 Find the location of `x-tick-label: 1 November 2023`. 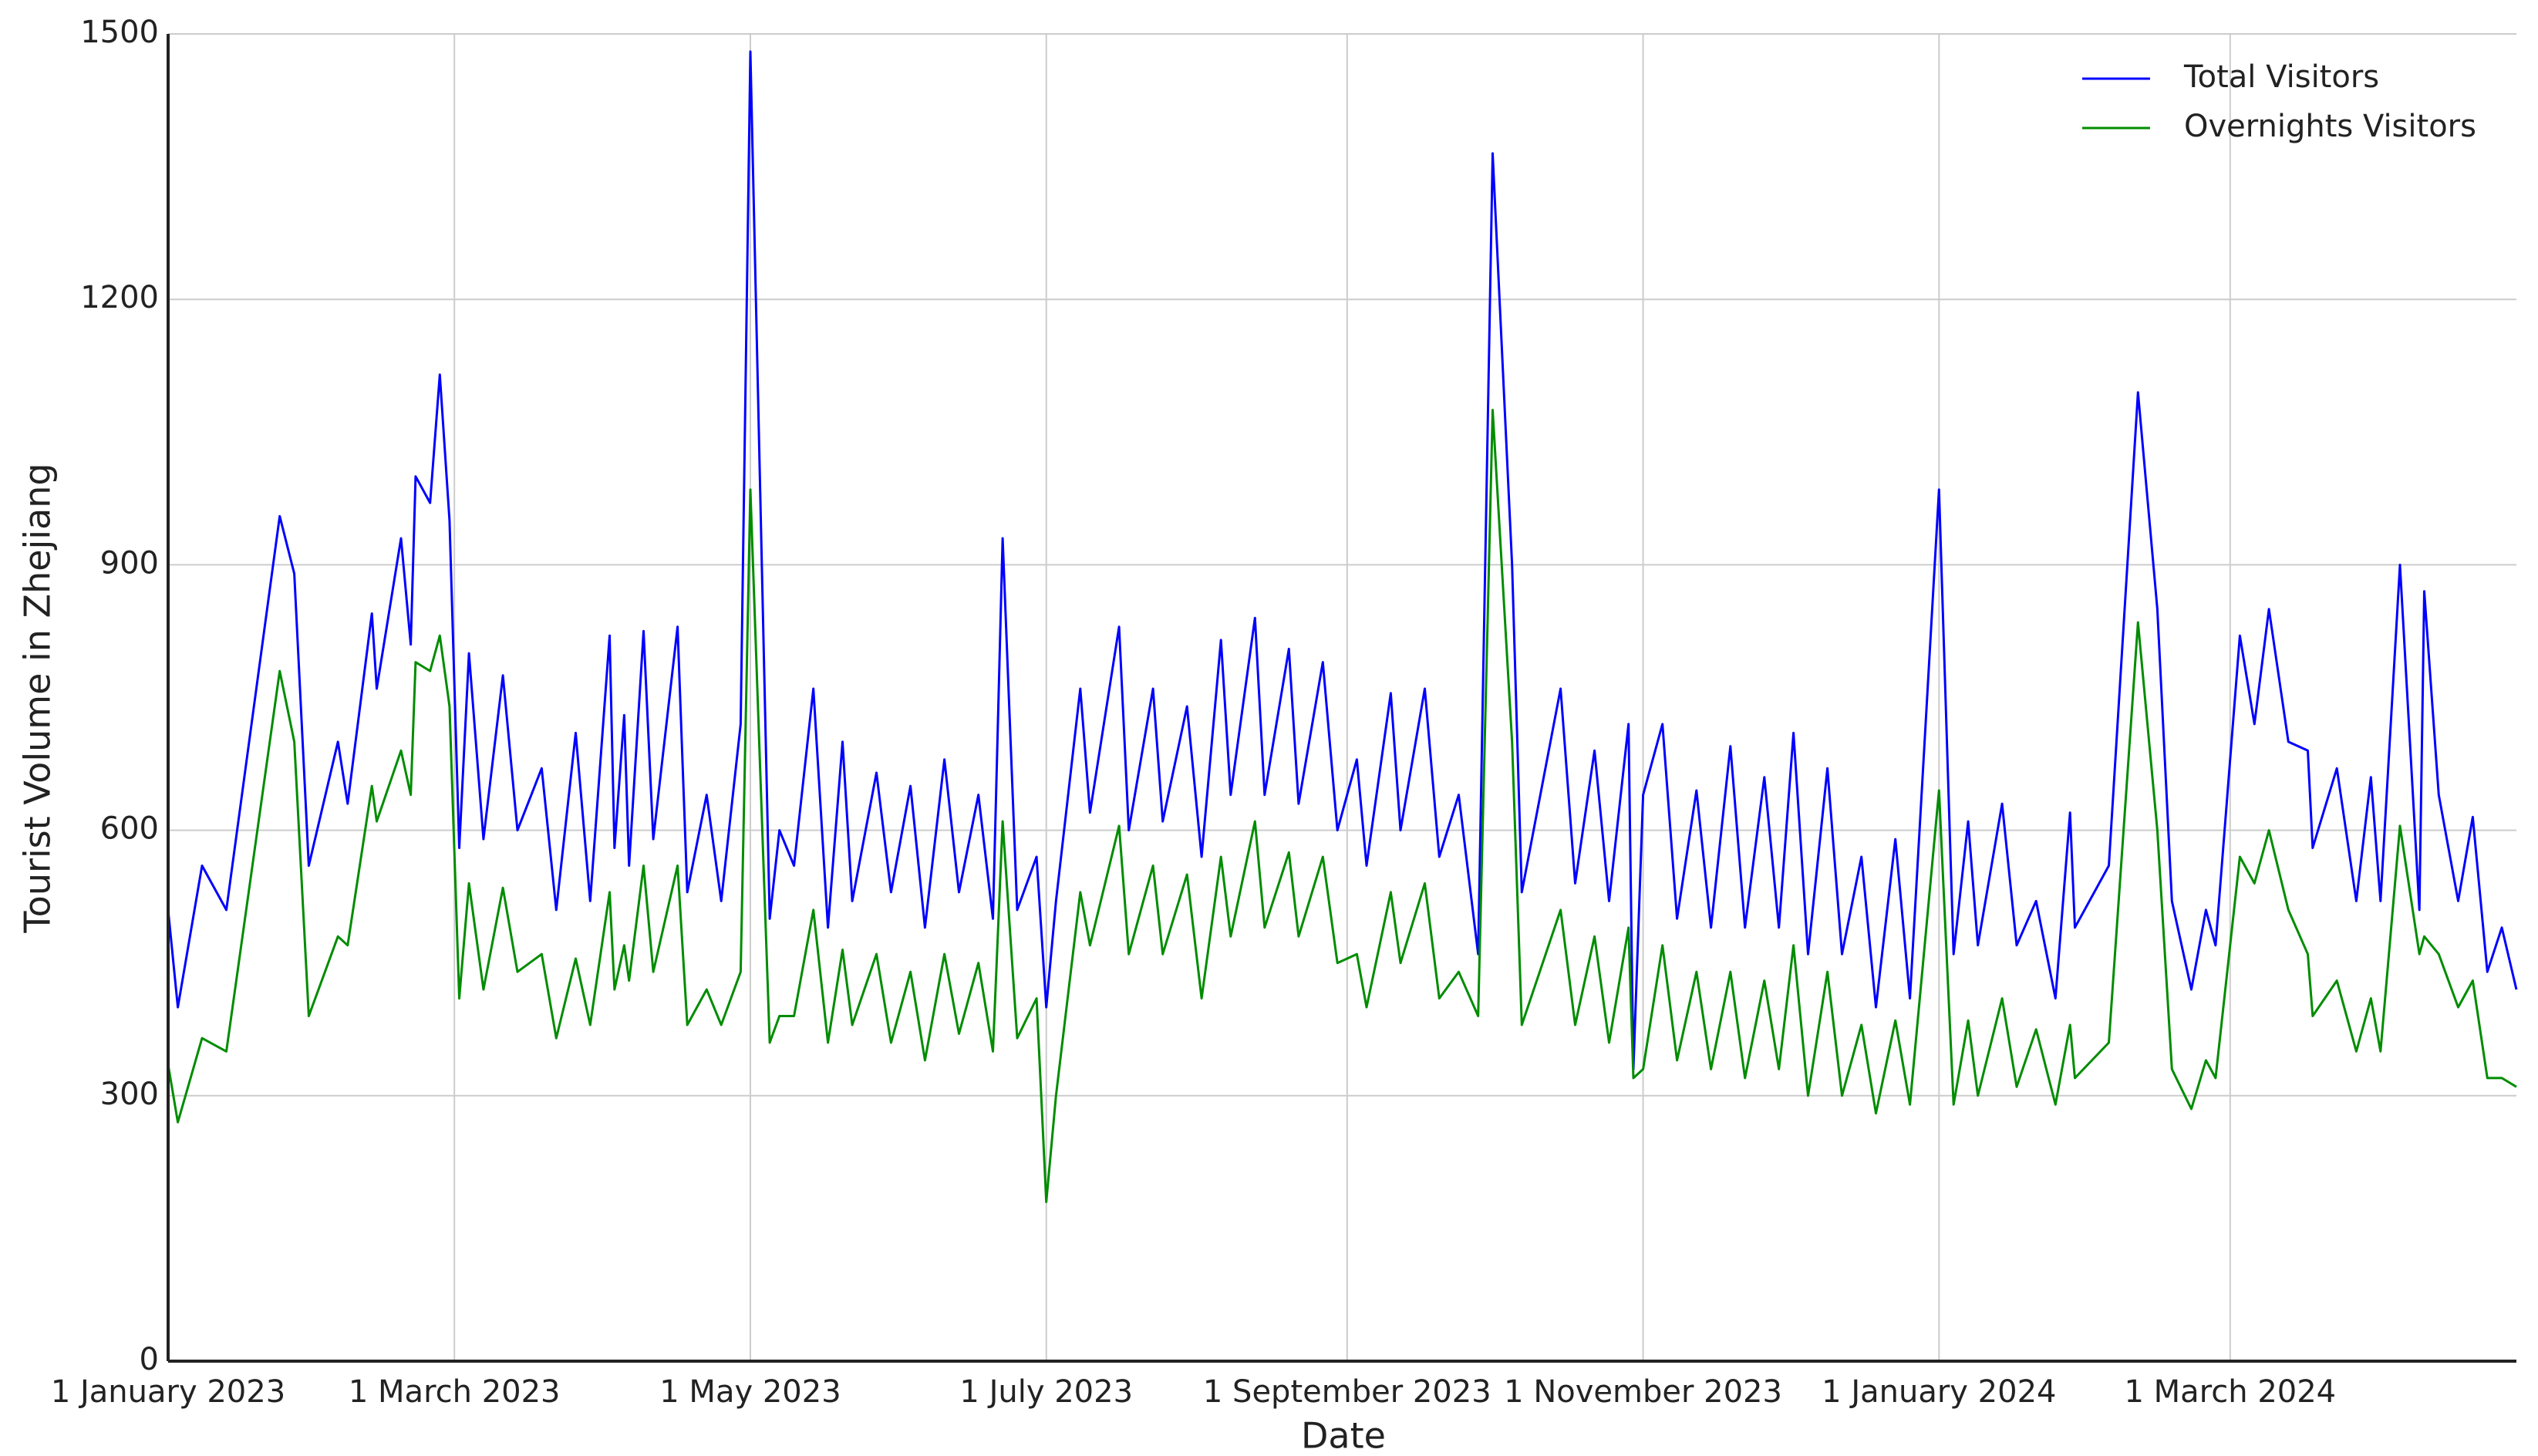

x-tick-label: 1 November 2023 is located at coordinates (1643, 1392).